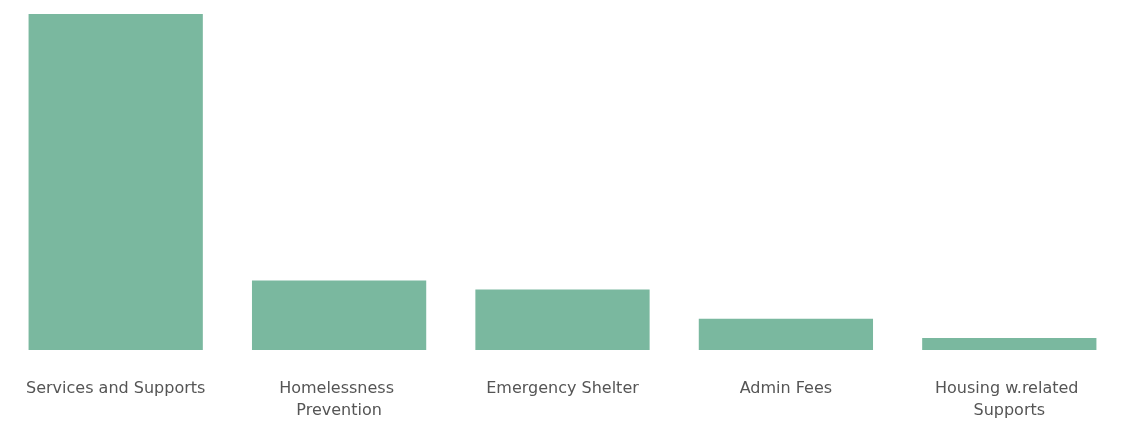 The image size is (1125, 426). What do you see at coordinates (563, 387) in the screenshot?
I see `x-tick-label: Emergency Shelter` at bounding box center [563, 387].